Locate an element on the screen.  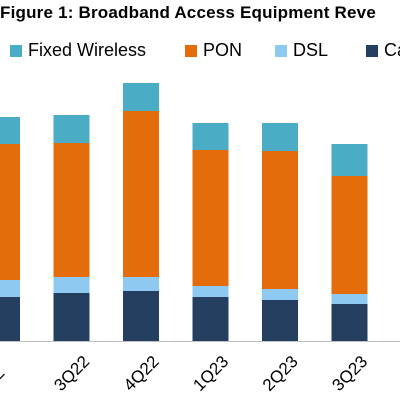
x-tick-label-1q23: 1Q23 is located at coordinates (210, 373).